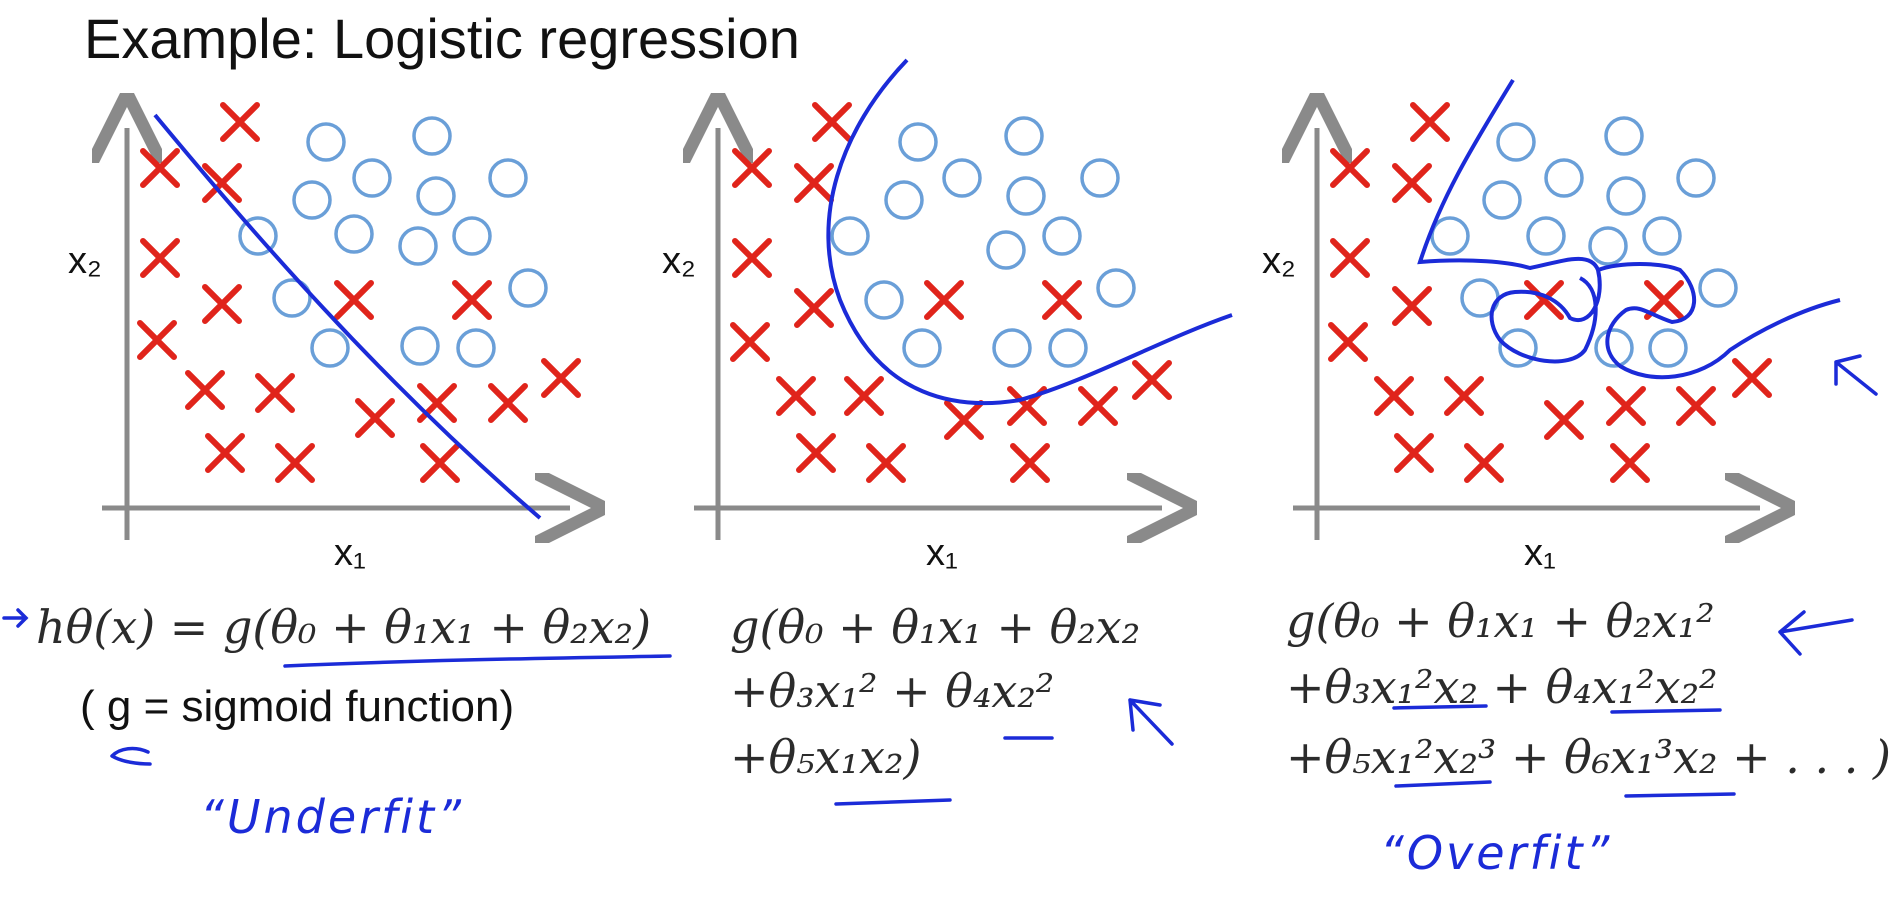 The height and width of the screenshot is (922, 1890). What do you see at coordinates (1588, 757) in the screenshot?
I see `hypothesis-highorder-line-3: +θ₅x₁²x₂³ + θ₆x₁³x₂ + . . . )` at bounding box center [1588, 757].